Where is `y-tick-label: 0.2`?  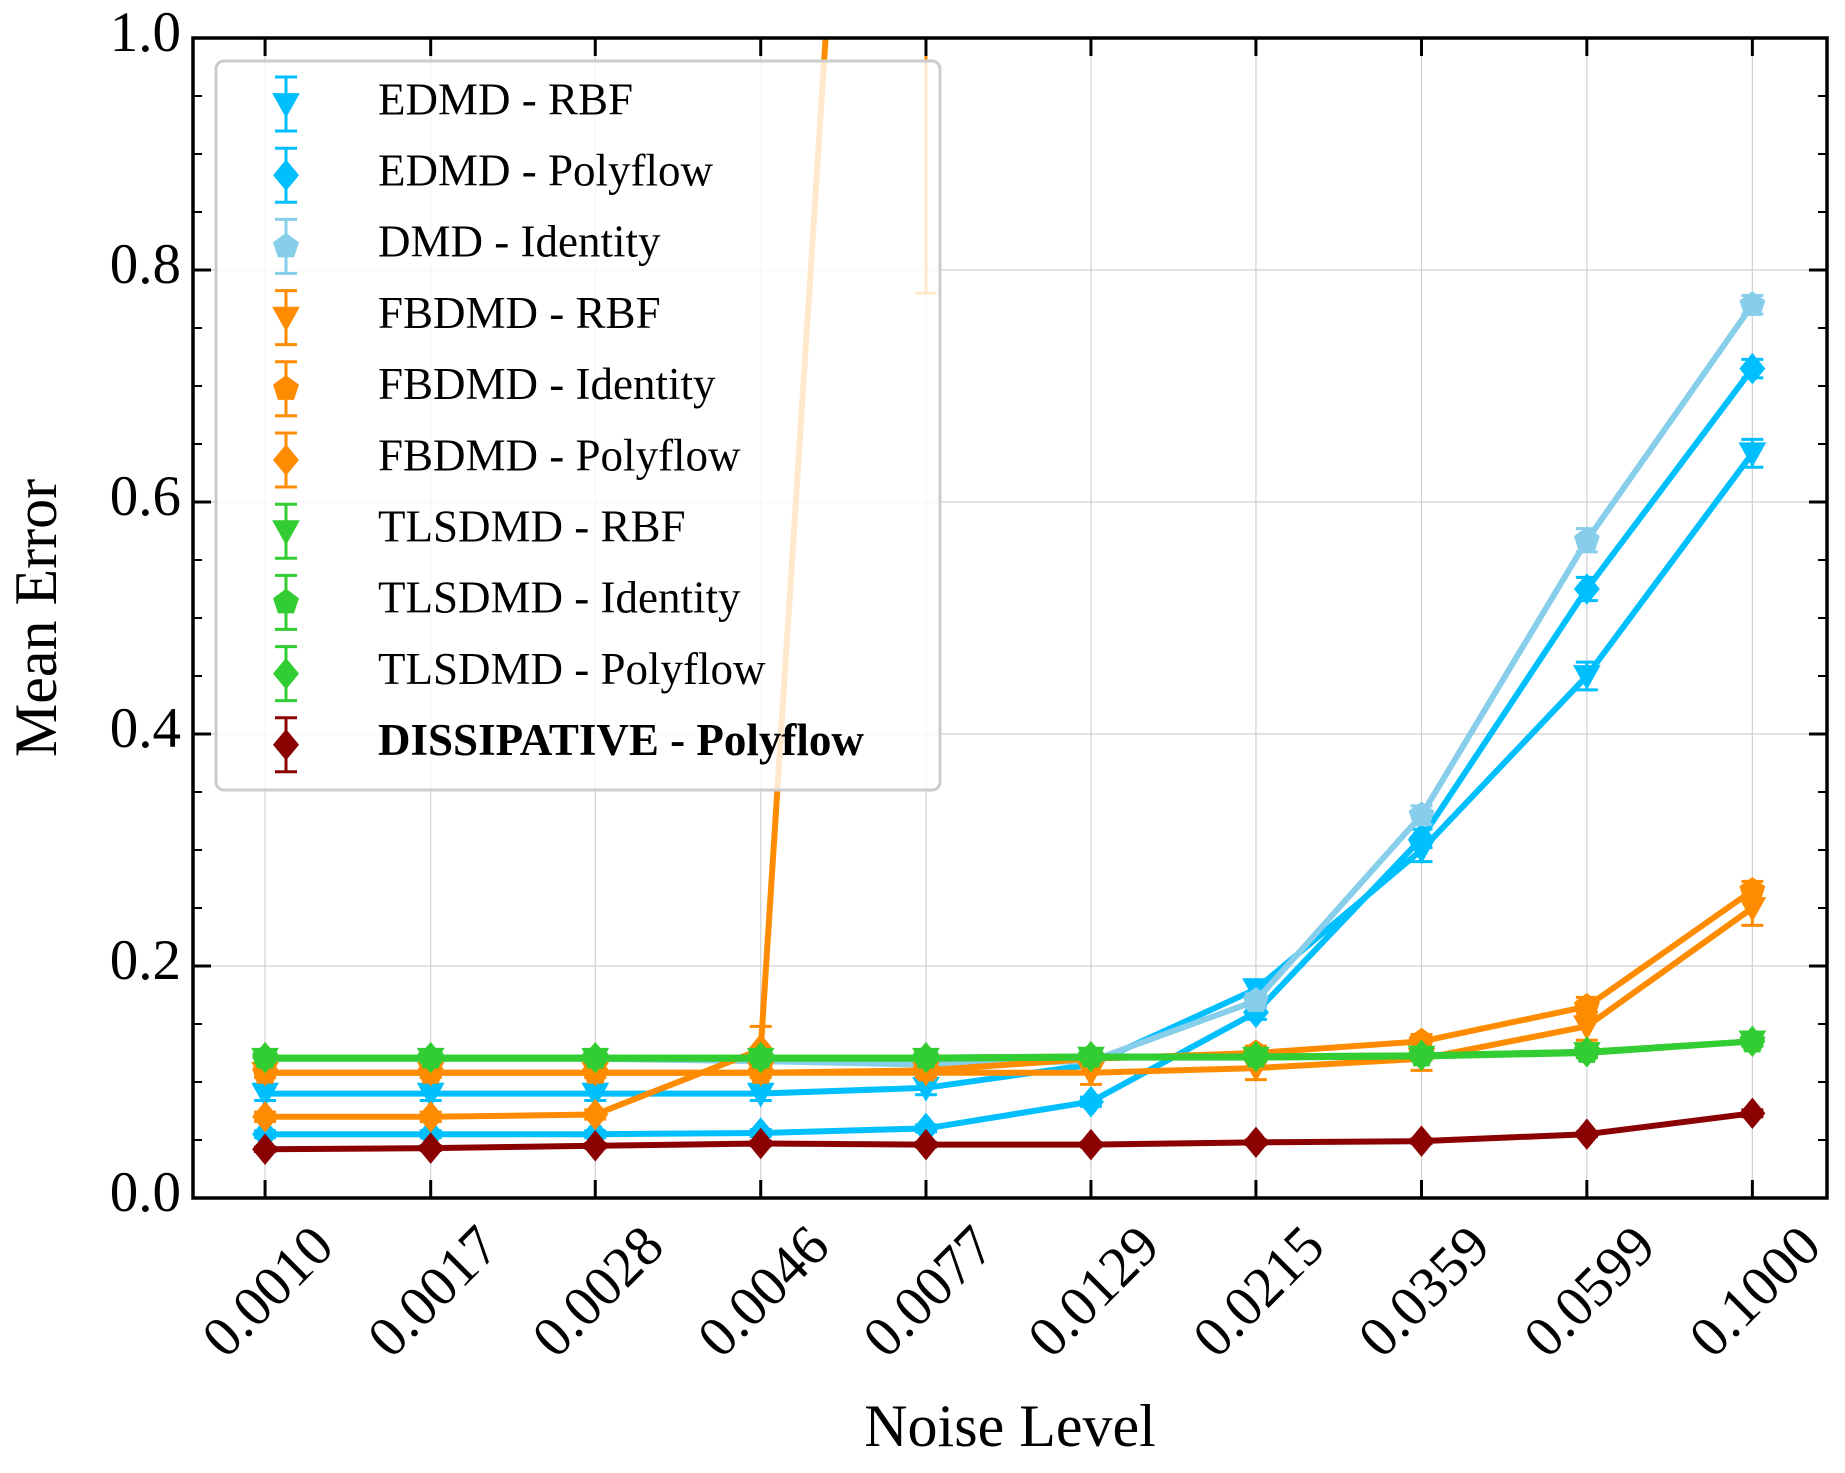
y-tick-label: 0.2 is located at coordinates (145, 960).